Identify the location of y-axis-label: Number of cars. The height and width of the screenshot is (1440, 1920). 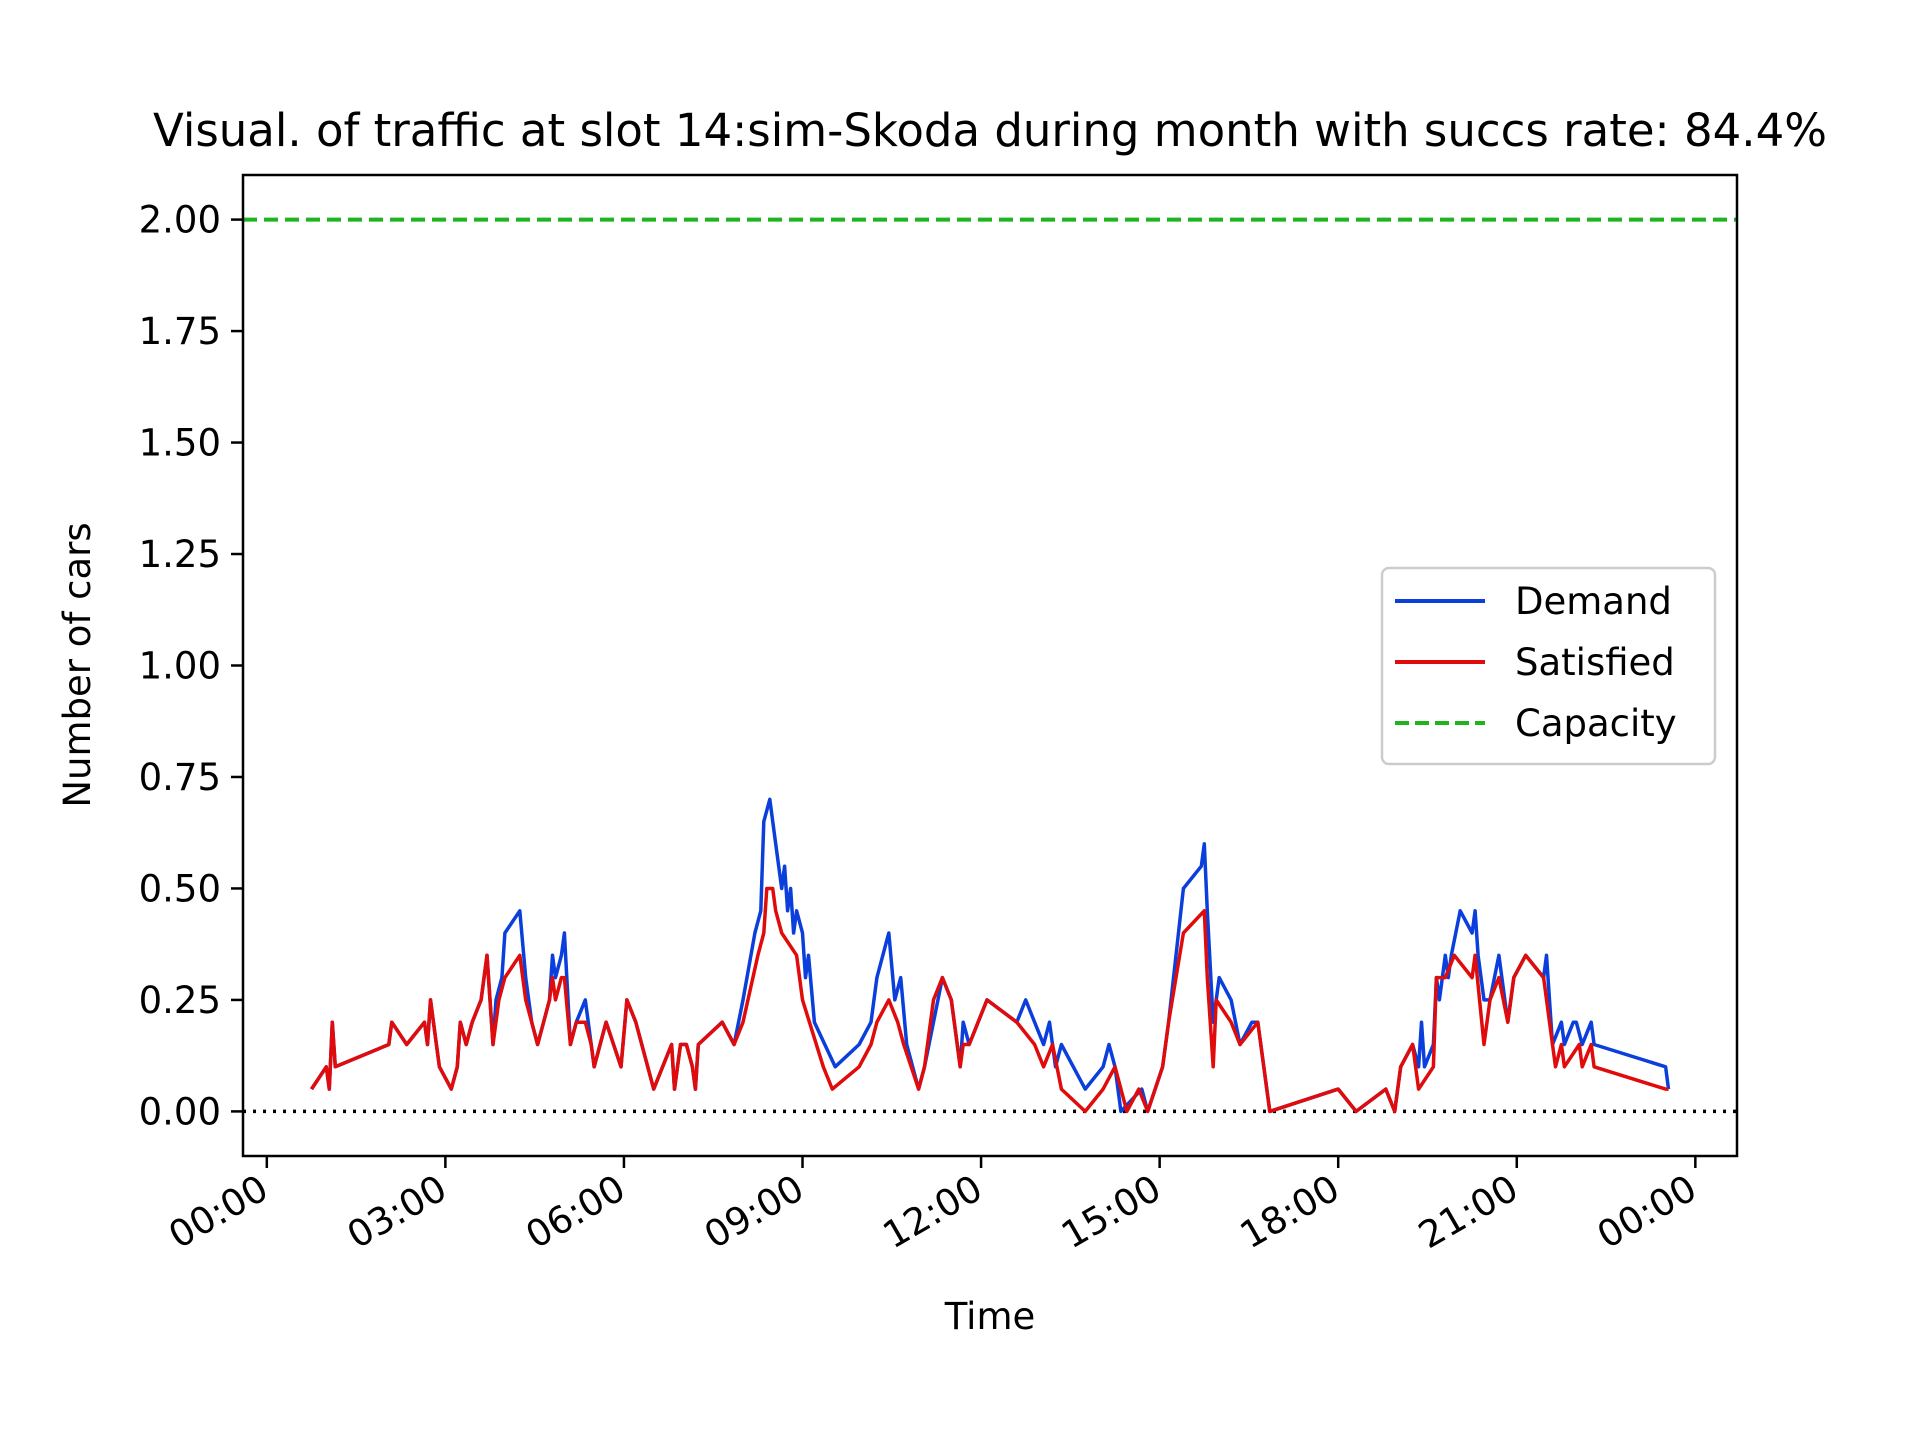
(77, 664).